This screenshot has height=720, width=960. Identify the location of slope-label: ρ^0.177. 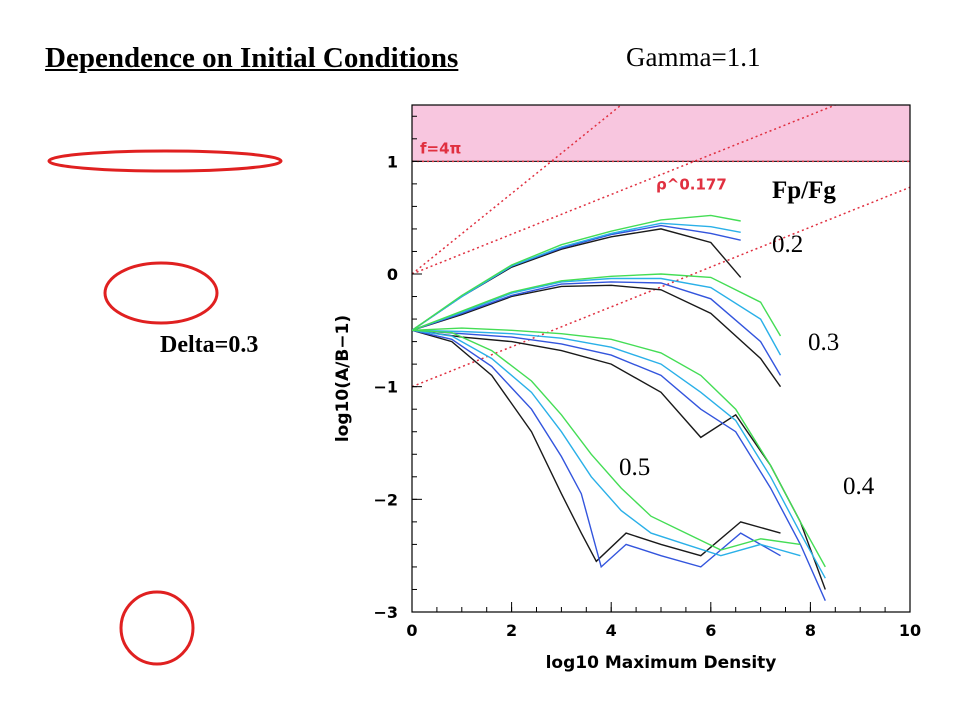
(691, 185).